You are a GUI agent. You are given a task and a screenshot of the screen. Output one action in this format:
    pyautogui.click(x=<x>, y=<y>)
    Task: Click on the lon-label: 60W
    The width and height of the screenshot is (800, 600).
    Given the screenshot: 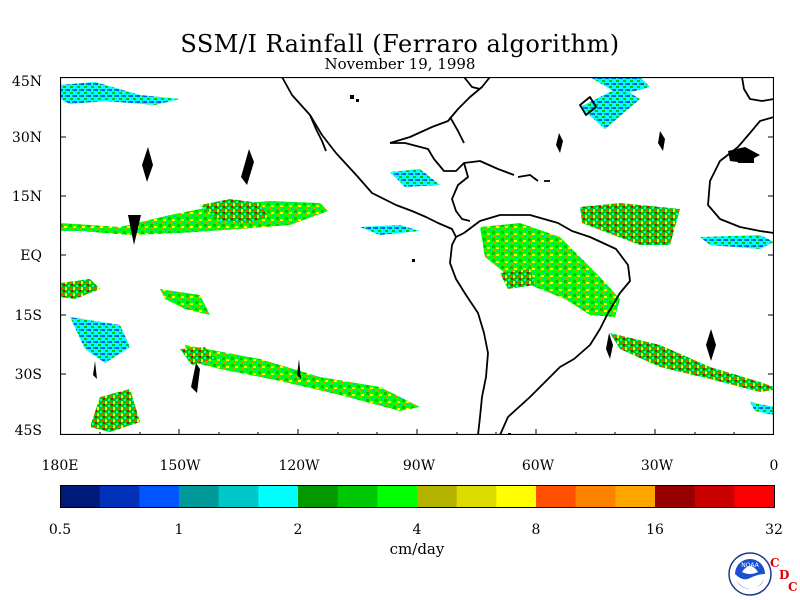 What is the action you would take?
    pyautogui.click(x=538, y=466)
    